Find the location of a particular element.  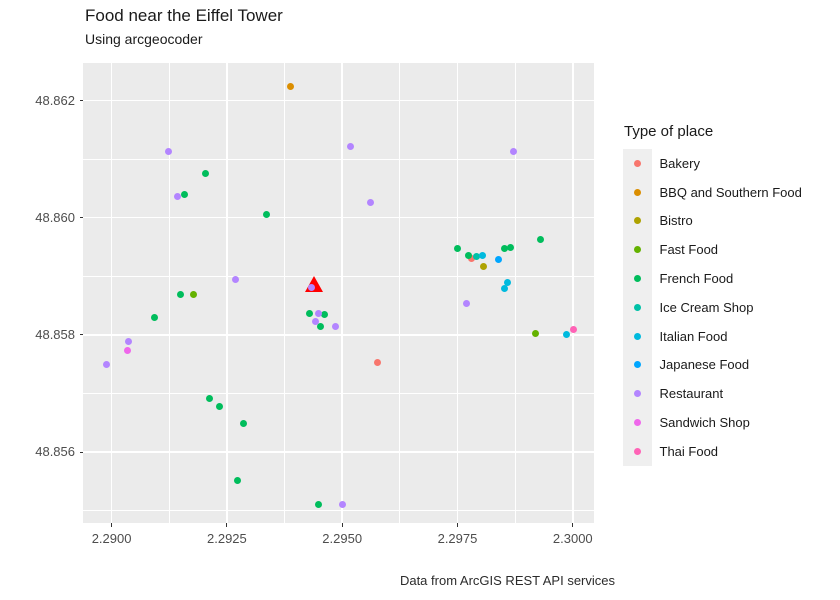

x-axis-tick-label: 2.2925 is located at coordinates (227, 538).